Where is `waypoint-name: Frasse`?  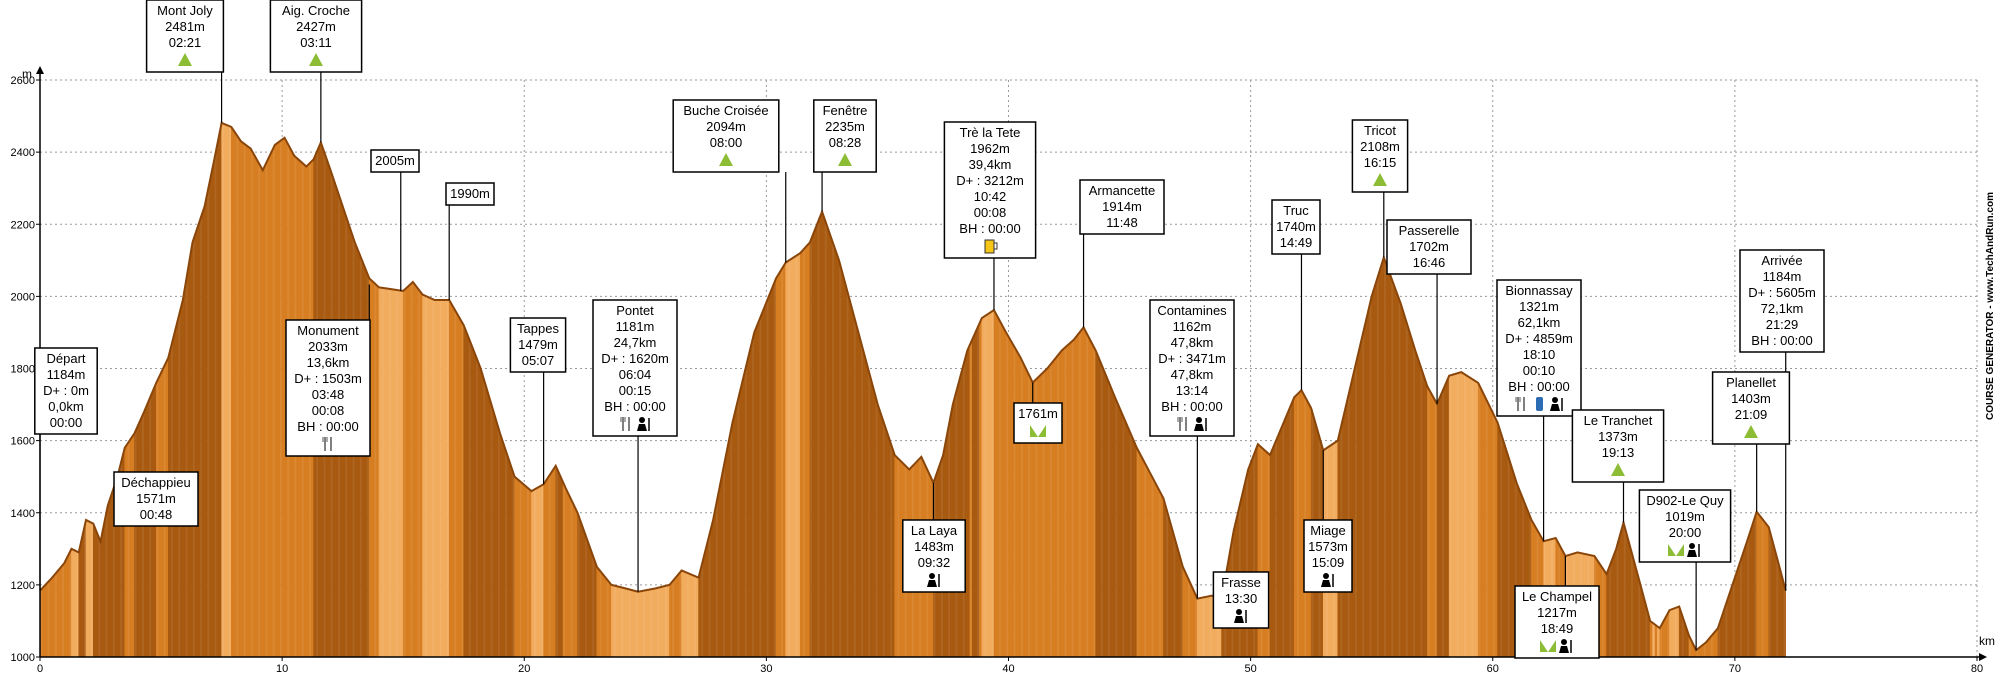
waypoint-name: Frasse is located at coordinates (1241, 582).